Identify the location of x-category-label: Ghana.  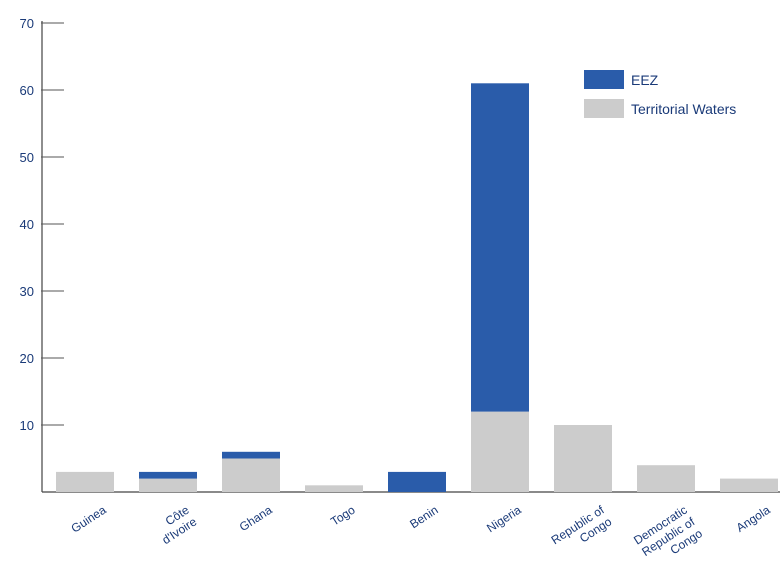
(256, 519).